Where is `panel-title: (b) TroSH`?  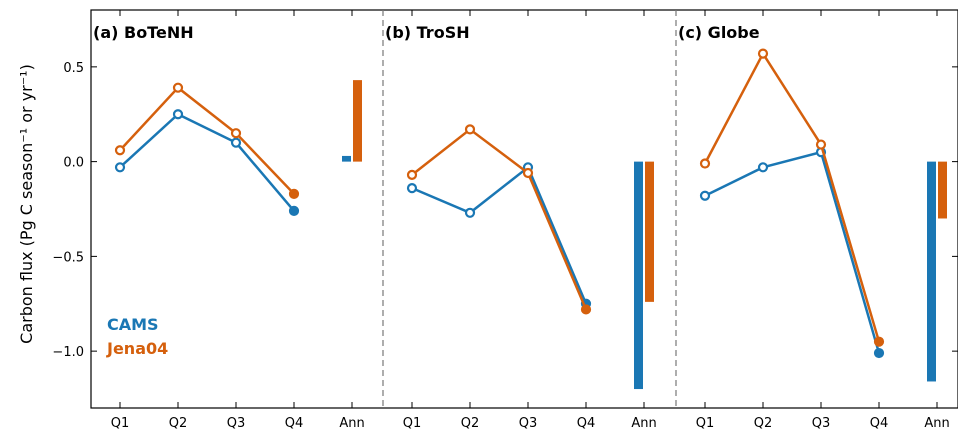
panel-title: (b) TroSH is located at coordinates (427, 32).